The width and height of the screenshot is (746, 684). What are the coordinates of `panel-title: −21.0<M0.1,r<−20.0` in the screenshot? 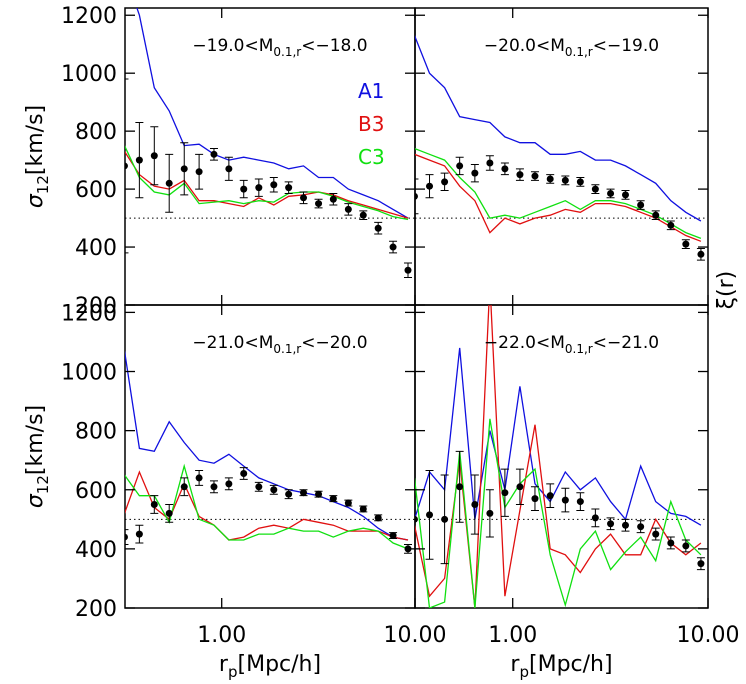 It's located at (279, 344).